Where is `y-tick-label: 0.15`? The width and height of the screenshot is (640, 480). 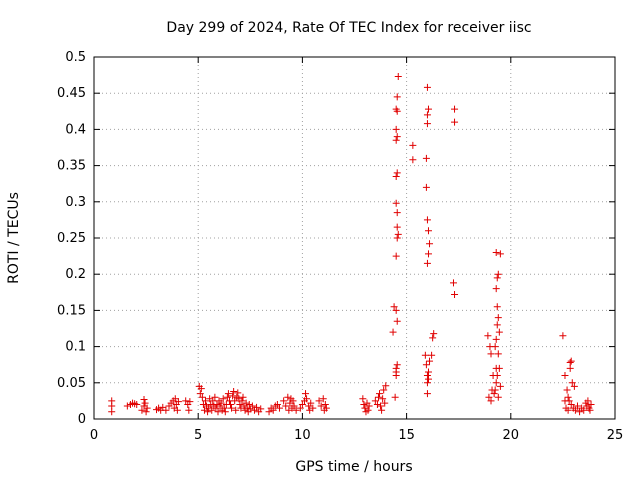 y-tick-label: 0.15 is located at coordinates (71, 310).